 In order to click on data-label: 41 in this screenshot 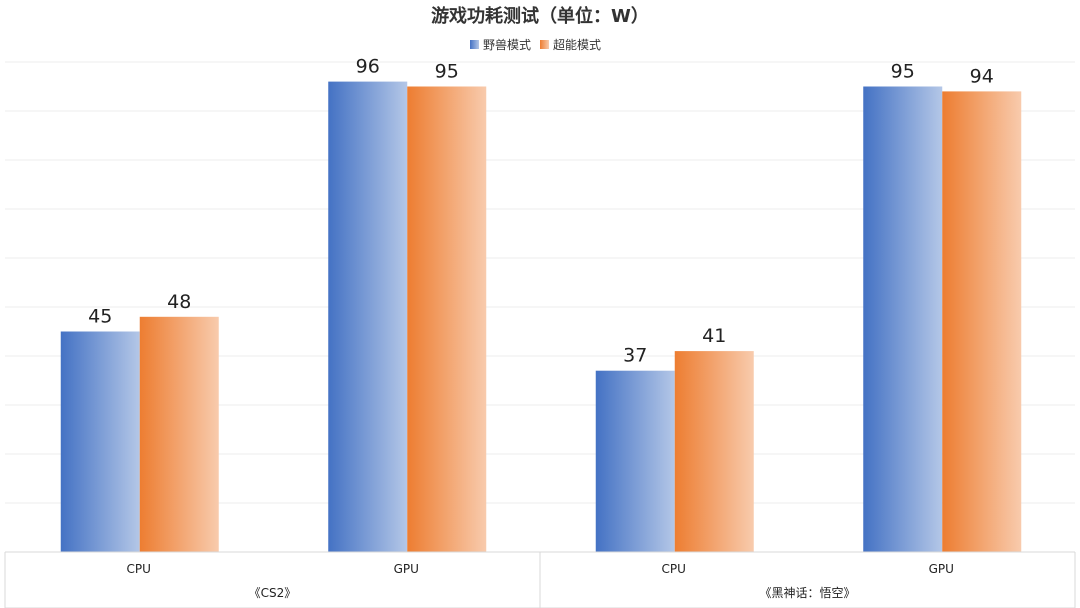, I will do `click(714, 336)`.